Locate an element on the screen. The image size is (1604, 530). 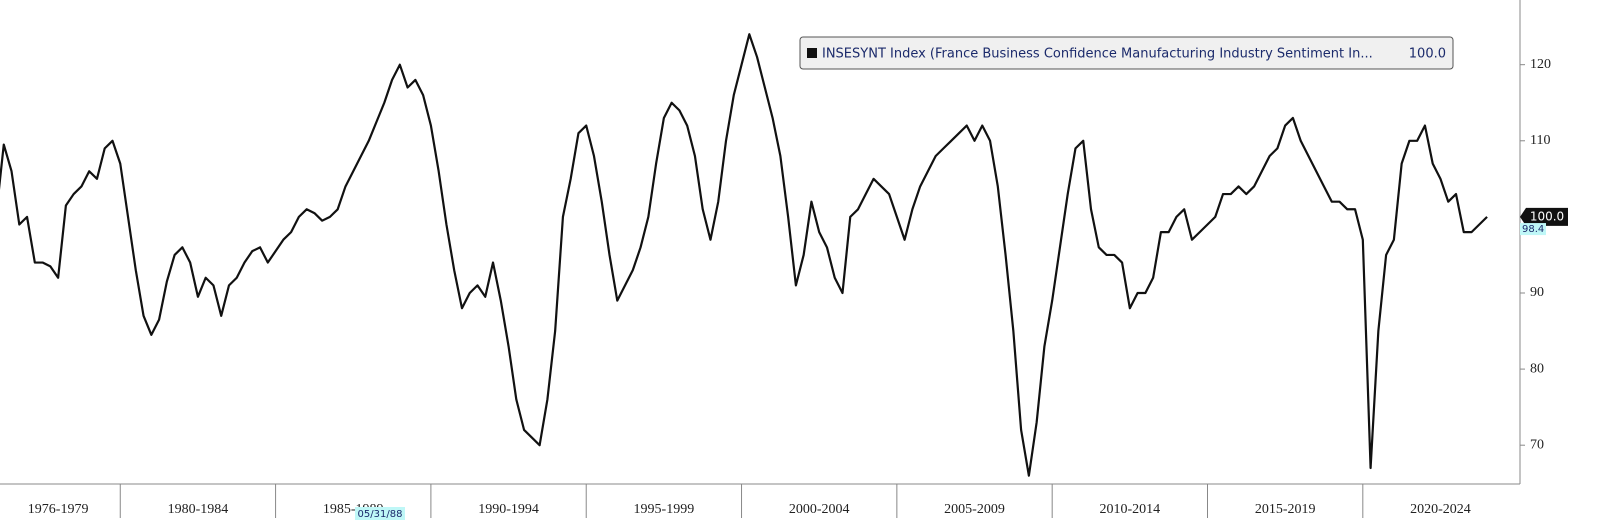
last-value-label: 100.0 is located at coordinates (1547, 216).